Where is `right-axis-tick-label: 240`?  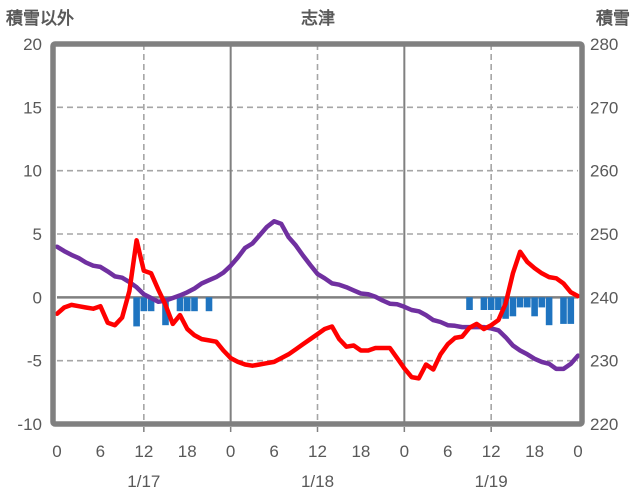
right-axis-tick-label: 240 is located at coordinates (604, 297).